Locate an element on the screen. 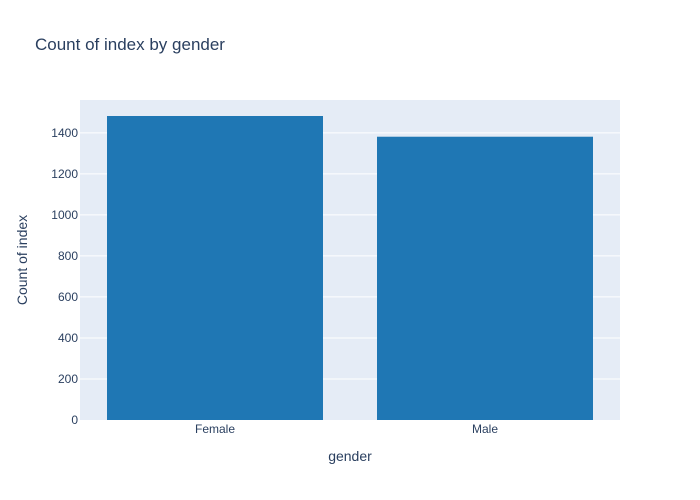 This screenshot has height=500, width=700. y-tick-label: 600 is located at coordinates (68, 297).